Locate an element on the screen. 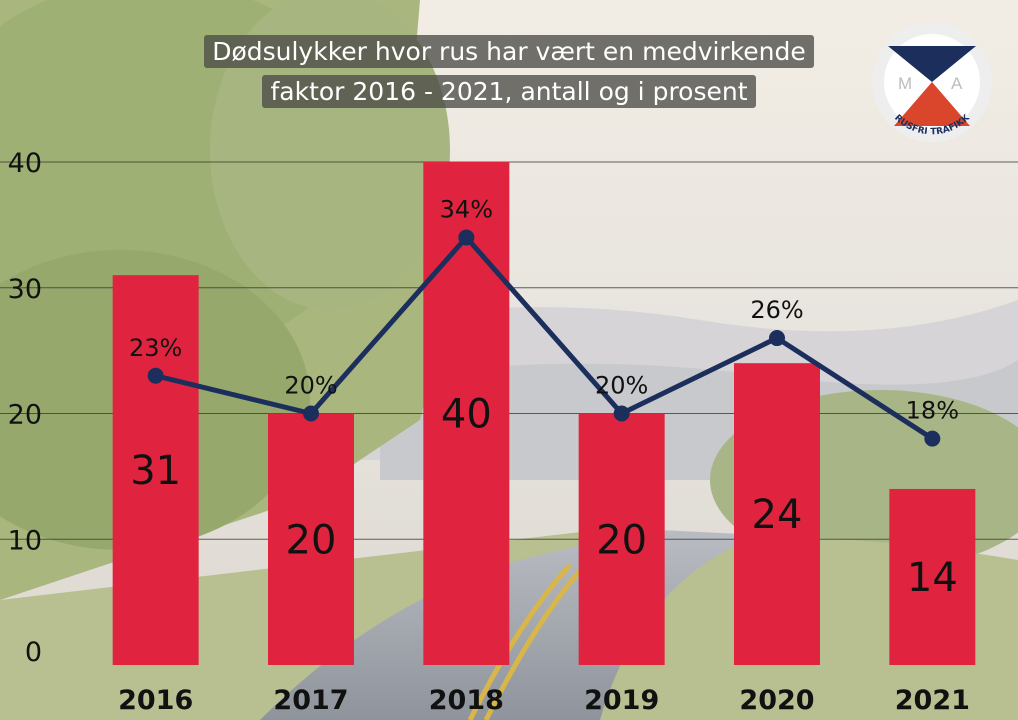 The width and height of the screenshot is (1018, 720). x-tick-label: 2020 is located at coordinates (776, 700).